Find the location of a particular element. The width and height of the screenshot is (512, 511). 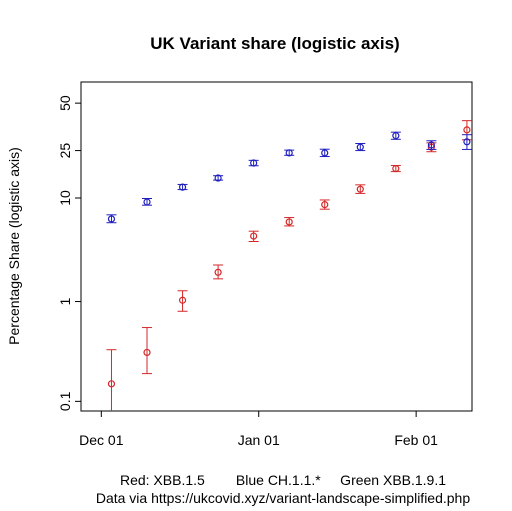

x-axis: Dec 01 Jan 01 Feb 01 is located at coordinates (258, 429).